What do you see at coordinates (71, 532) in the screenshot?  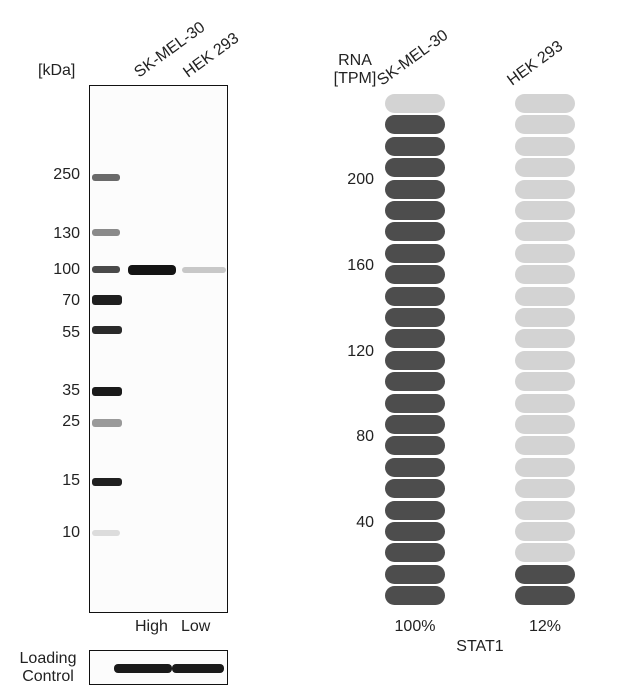 I see `marker-label-10: 10` at bounding box center [71, 532].